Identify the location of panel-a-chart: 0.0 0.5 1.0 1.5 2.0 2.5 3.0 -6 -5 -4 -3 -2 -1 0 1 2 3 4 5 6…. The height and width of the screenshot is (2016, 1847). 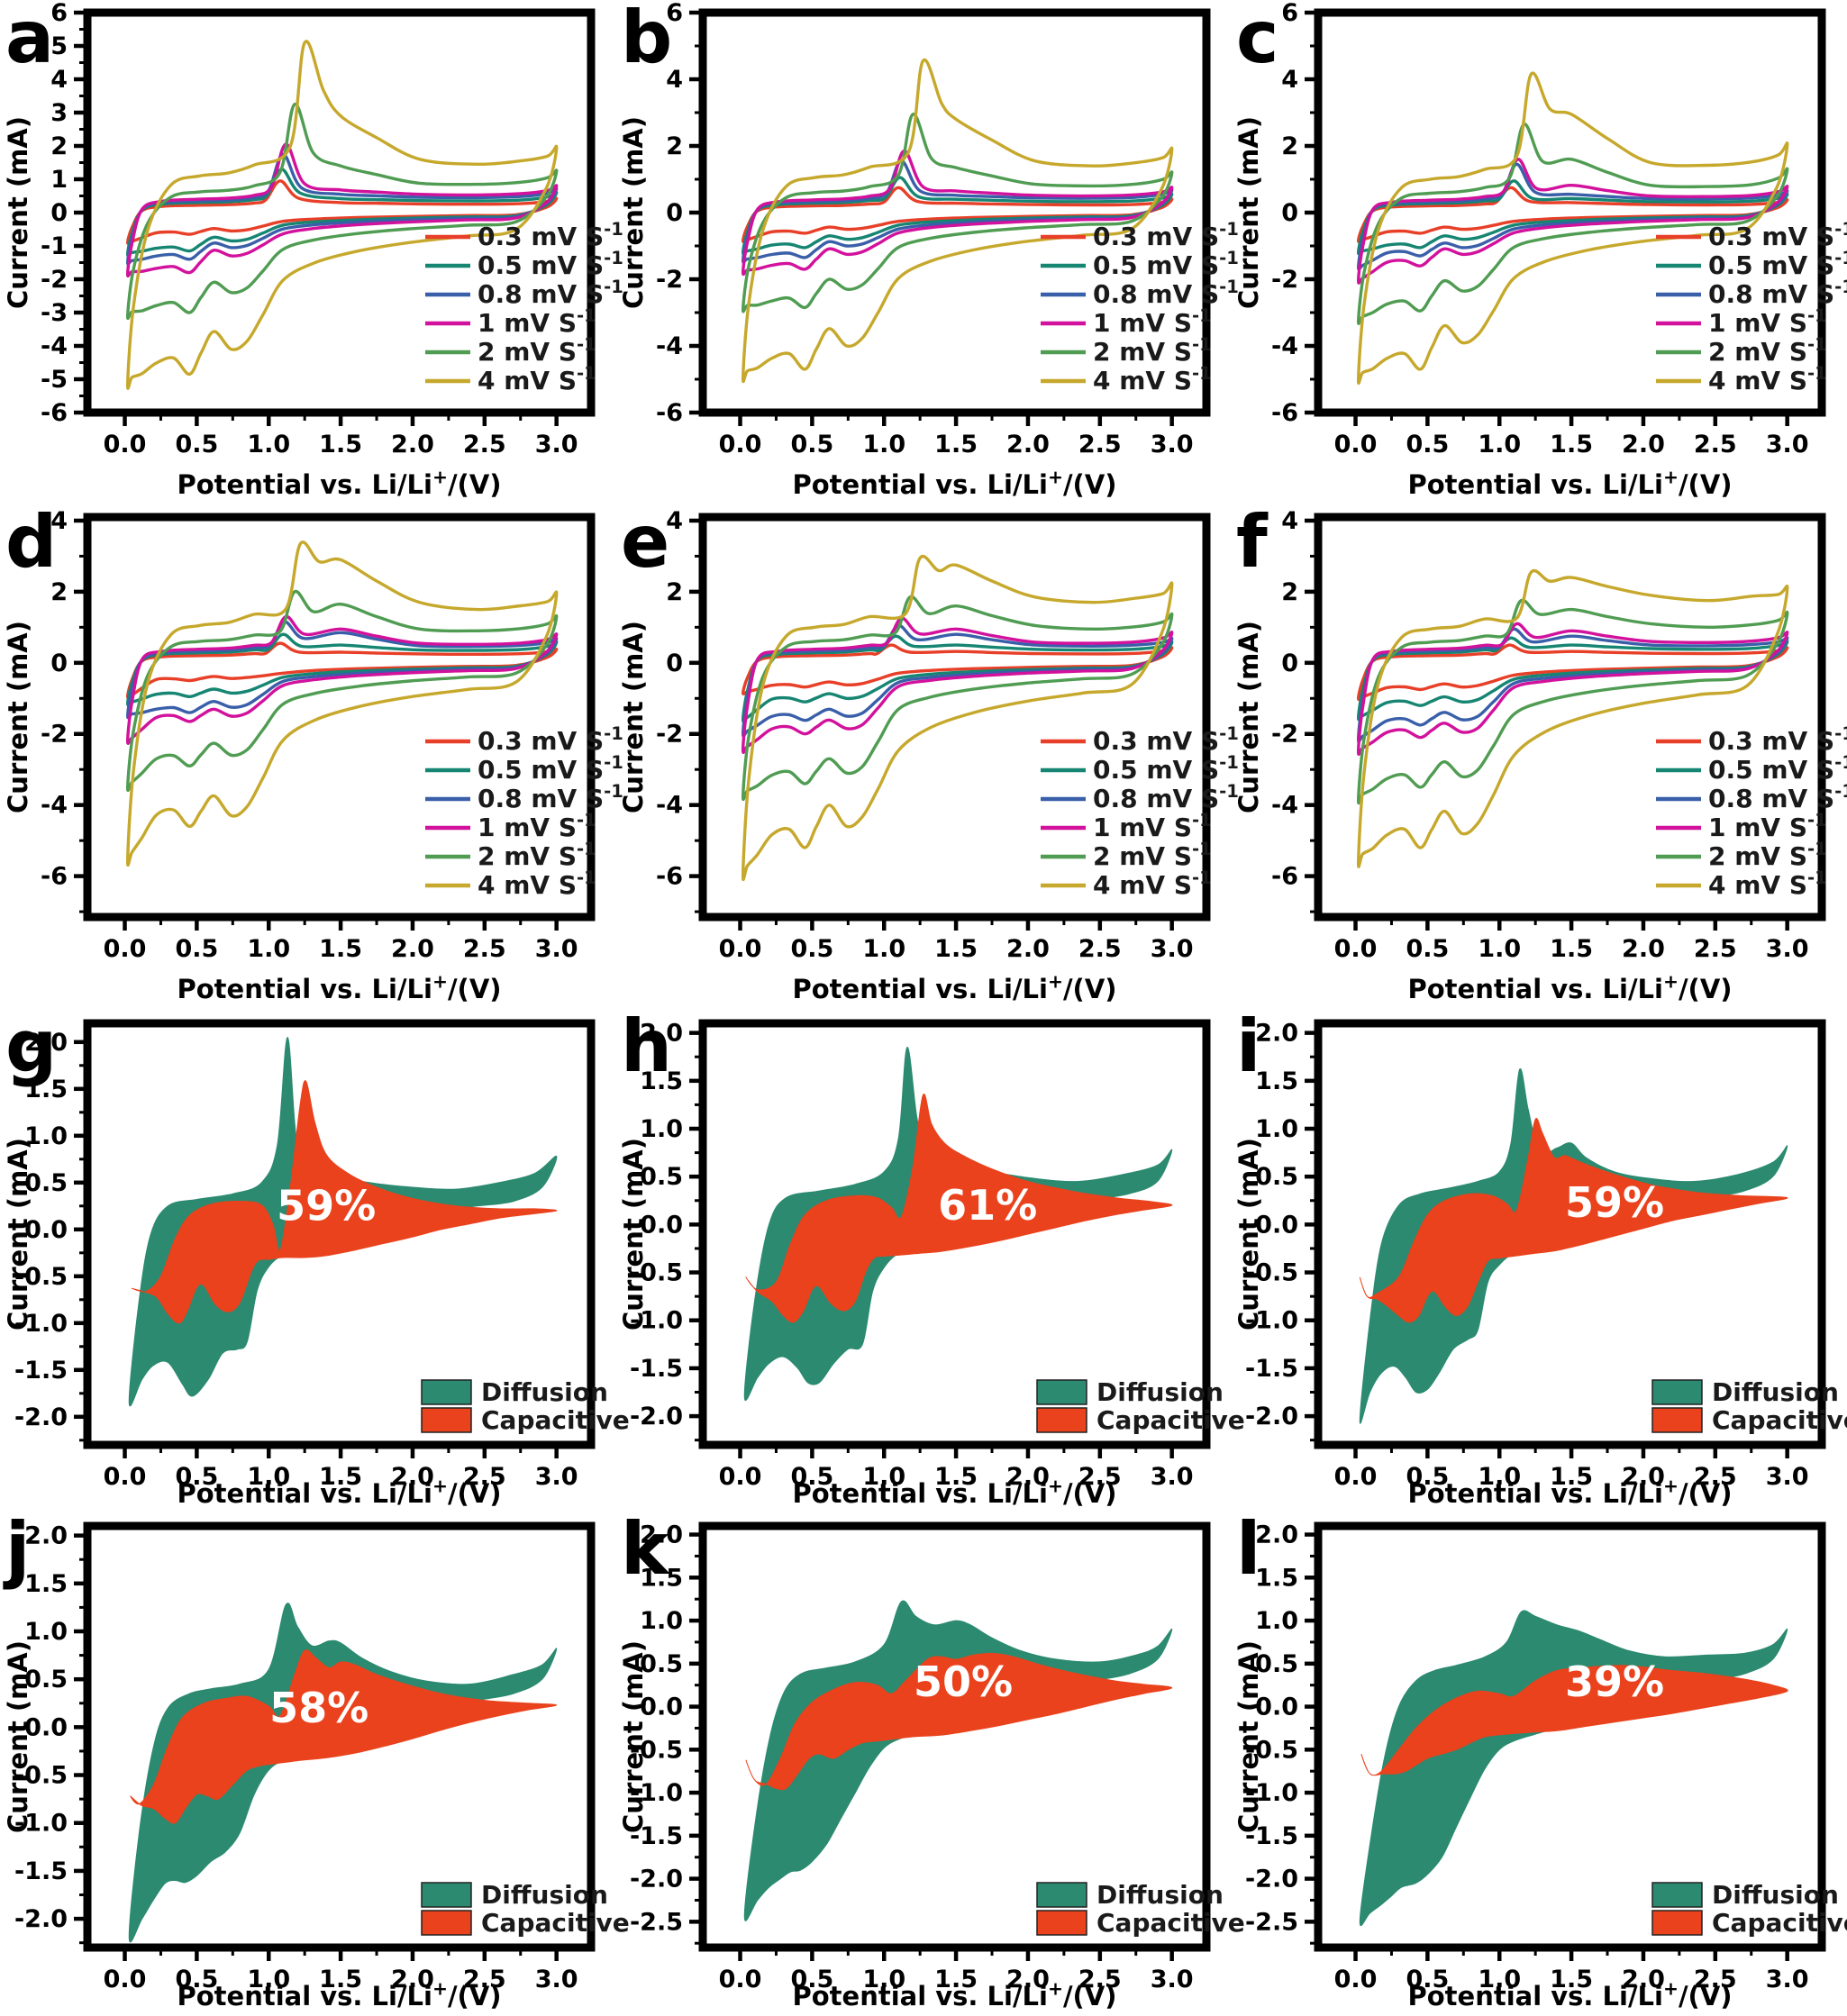
(313, 250).